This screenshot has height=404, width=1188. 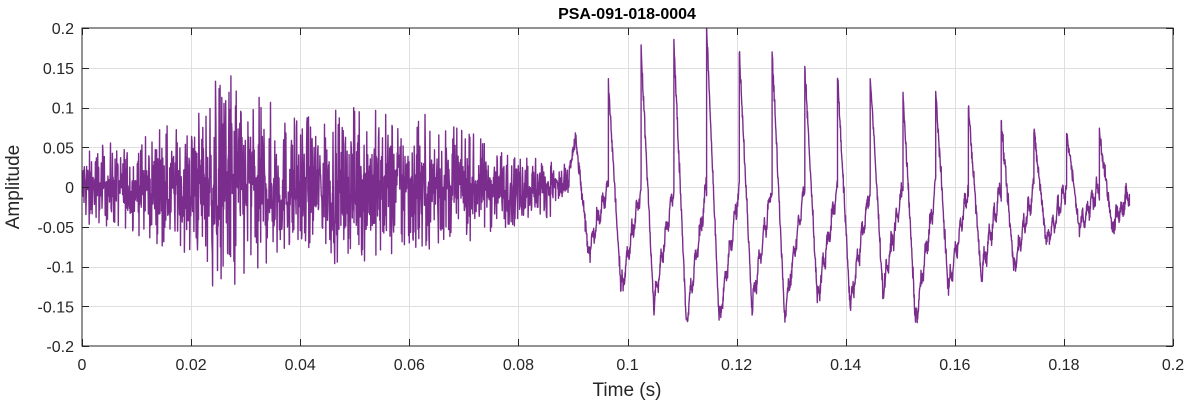 What do you see at coordinates (82, 365) in the screenshot?
I see `x-tick-label: 0` at bounding box center [82, 365].